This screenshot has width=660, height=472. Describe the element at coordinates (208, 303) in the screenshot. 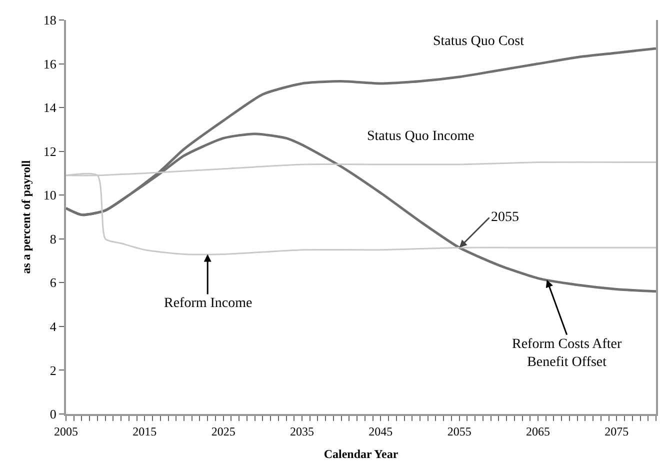

I see `text: Reform Income` at that location.